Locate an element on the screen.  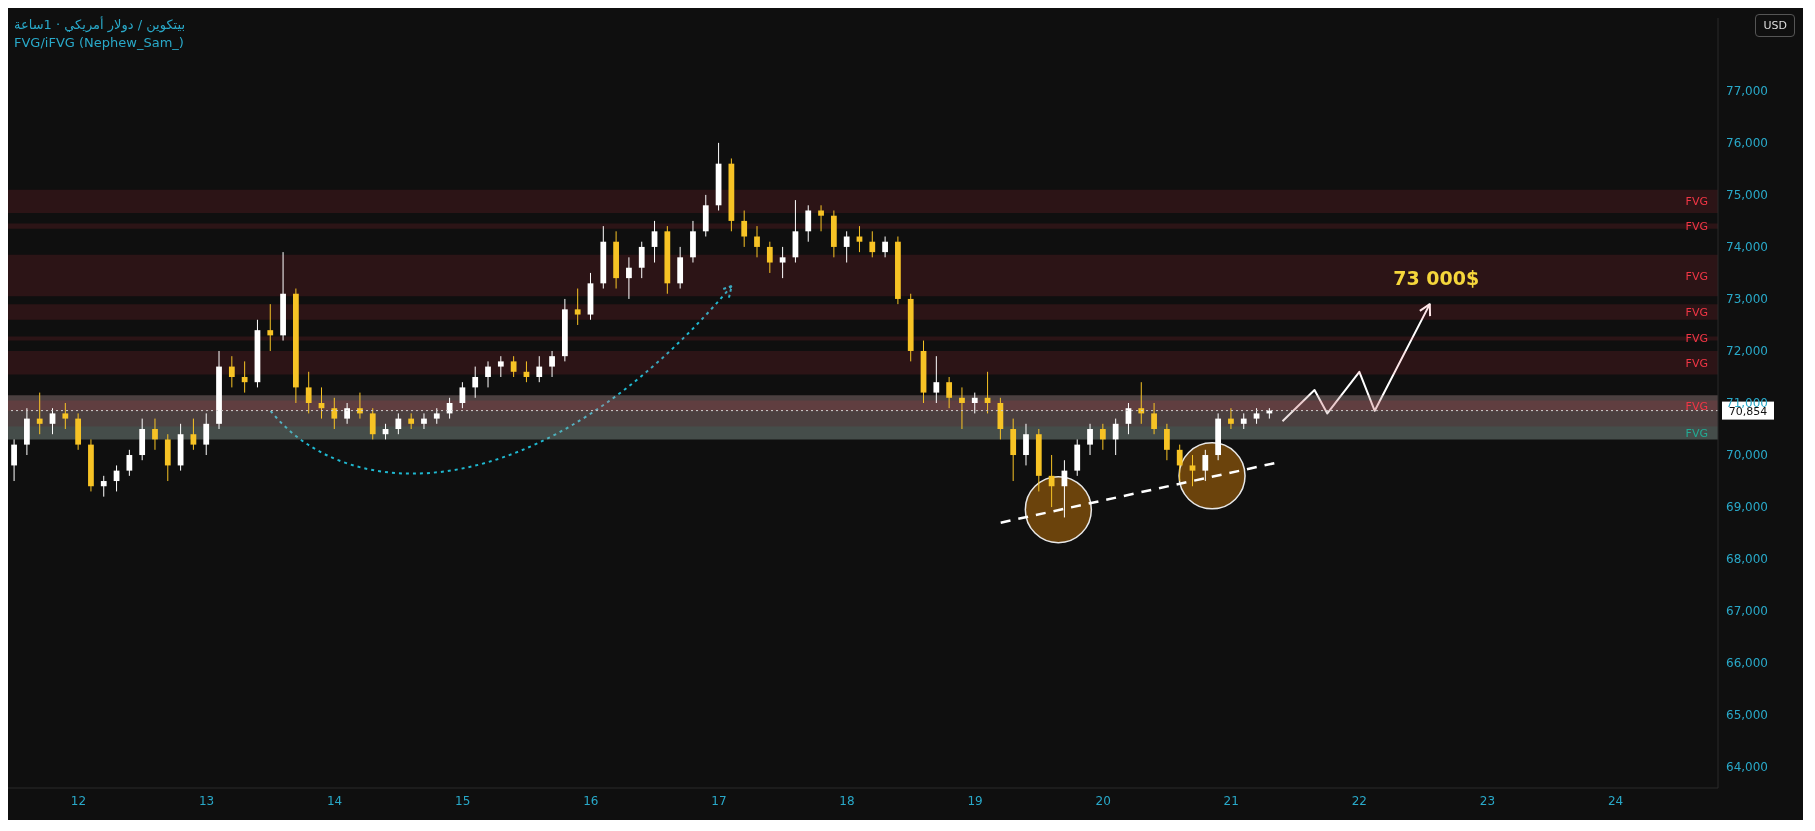
text: USD is located at coordinates (1775, 25).